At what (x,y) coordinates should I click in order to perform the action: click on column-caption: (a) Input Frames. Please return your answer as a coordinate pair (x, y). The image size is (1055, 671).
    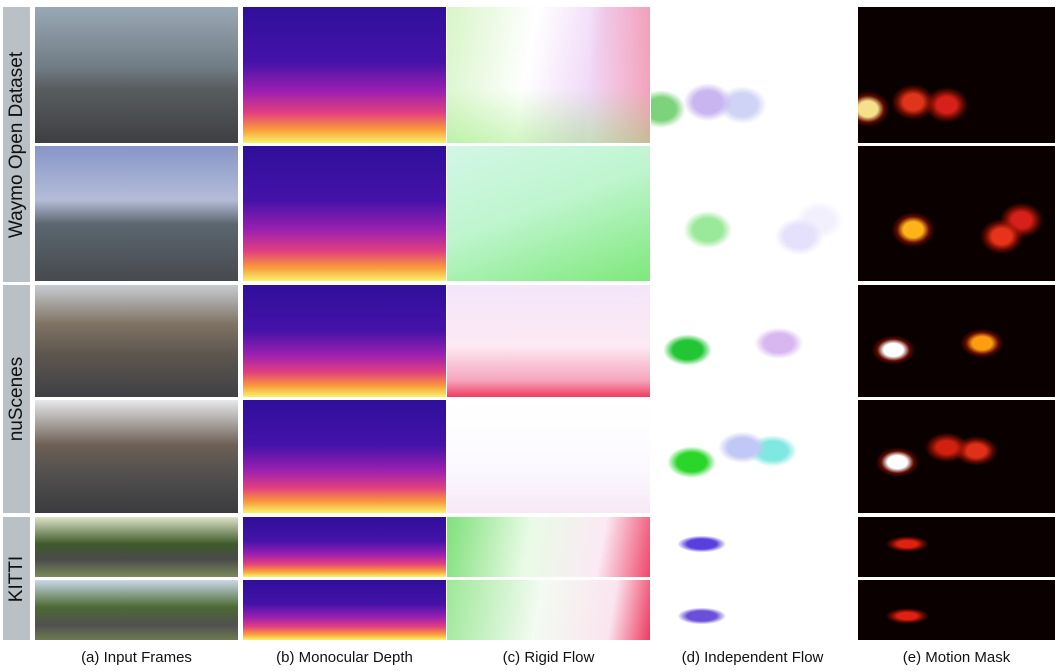
    Looking at the image, I should click on (136, 657).